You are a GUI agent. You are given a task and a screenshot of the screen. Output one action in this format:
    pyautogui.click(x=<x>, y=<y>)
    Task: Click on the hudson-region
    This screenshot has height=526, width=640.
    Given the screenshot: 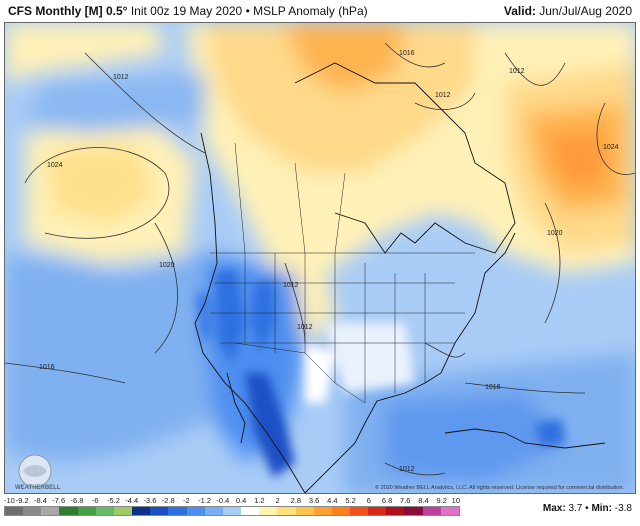 What is the action you would take?
    pyautogui.click(x=425, y=218)
    